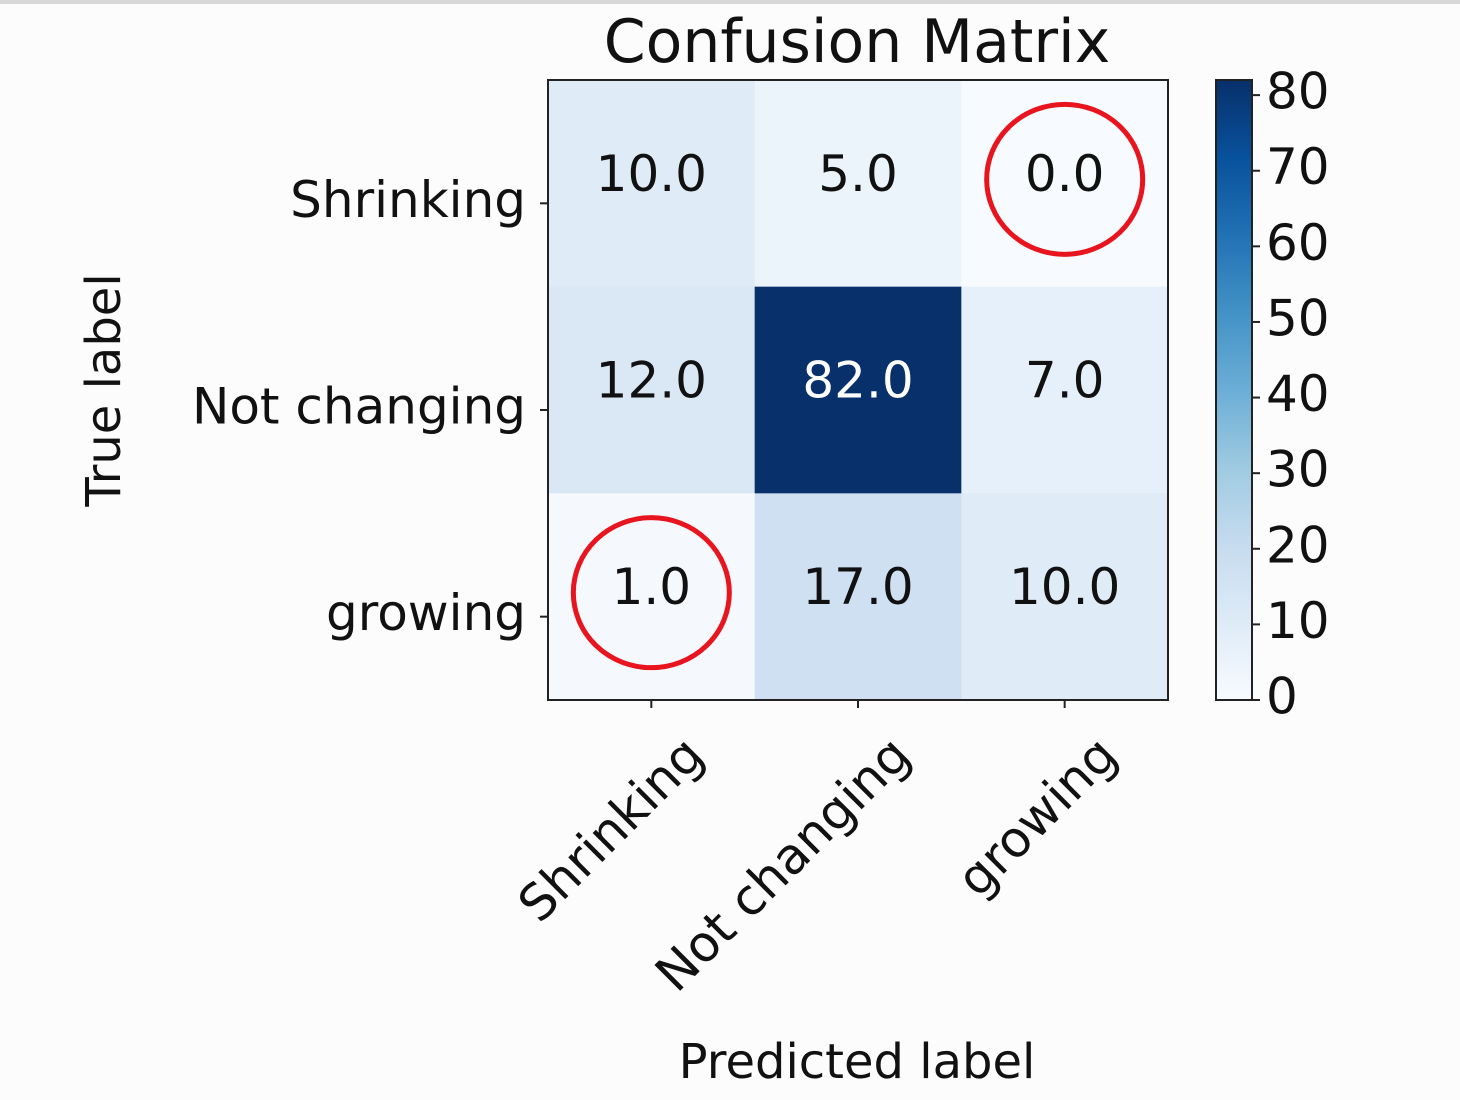 The image size is (1460, 1100). I want to click on top-edge, so click(730, 2).